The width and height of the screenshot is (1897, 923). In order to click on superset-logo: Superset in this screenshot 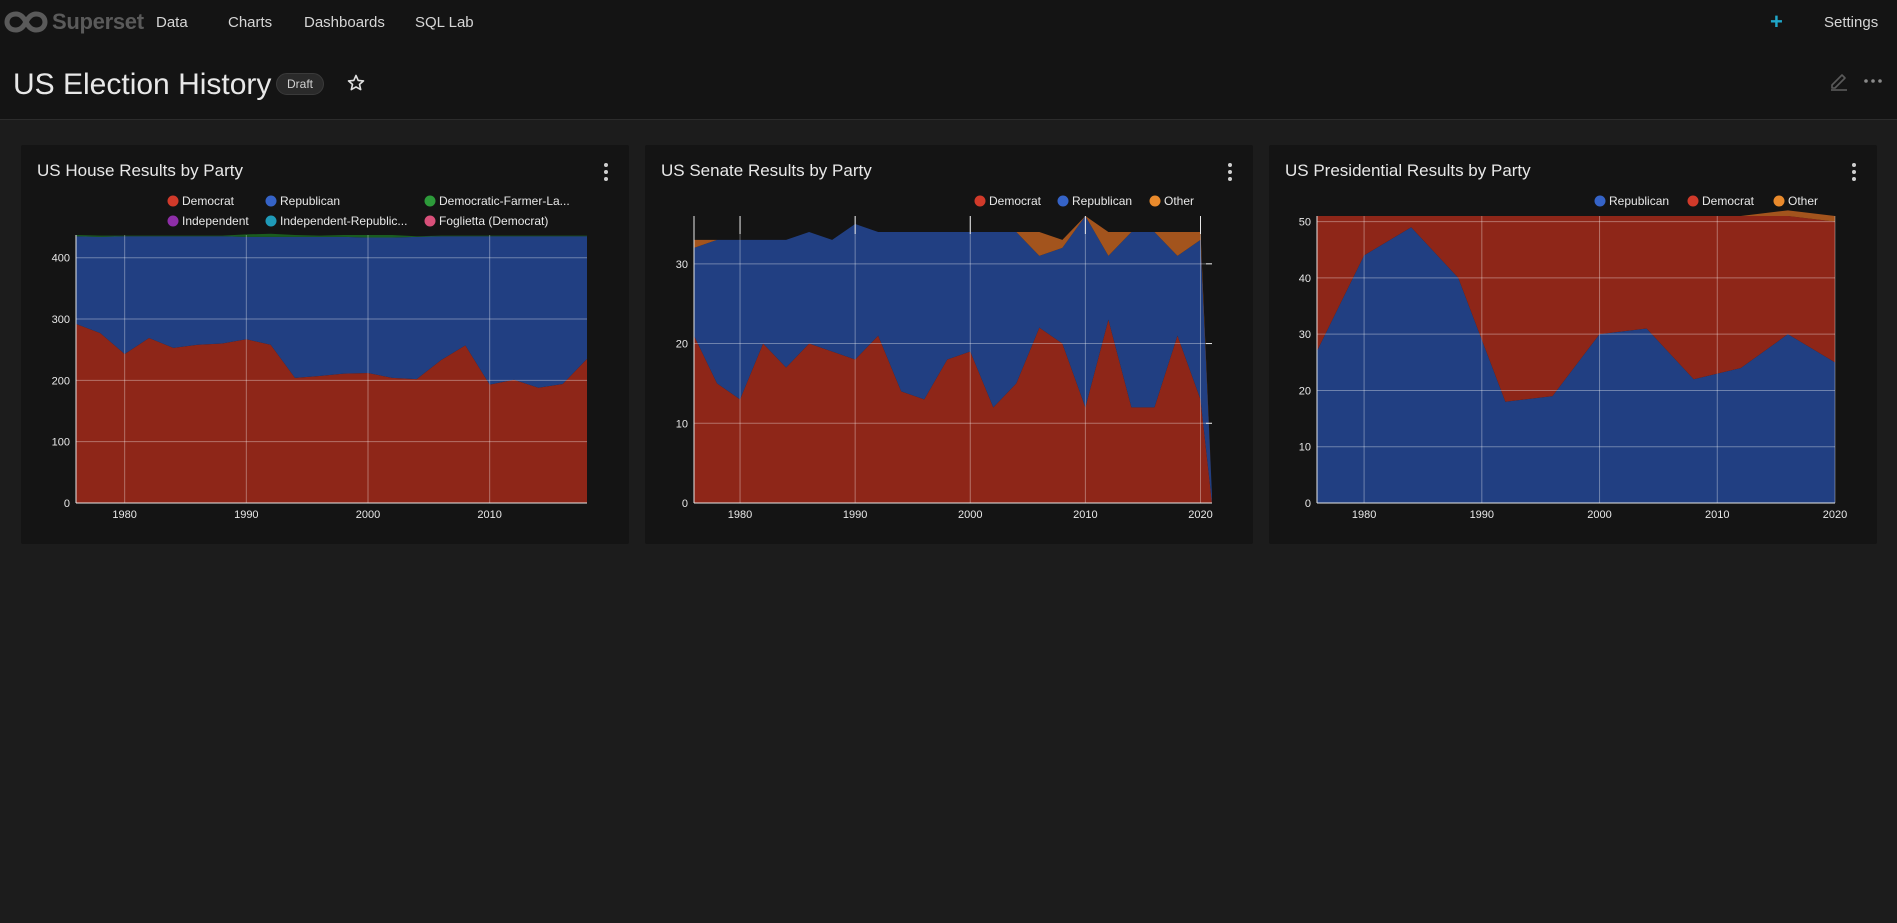, I will do `click(74, 22)`.